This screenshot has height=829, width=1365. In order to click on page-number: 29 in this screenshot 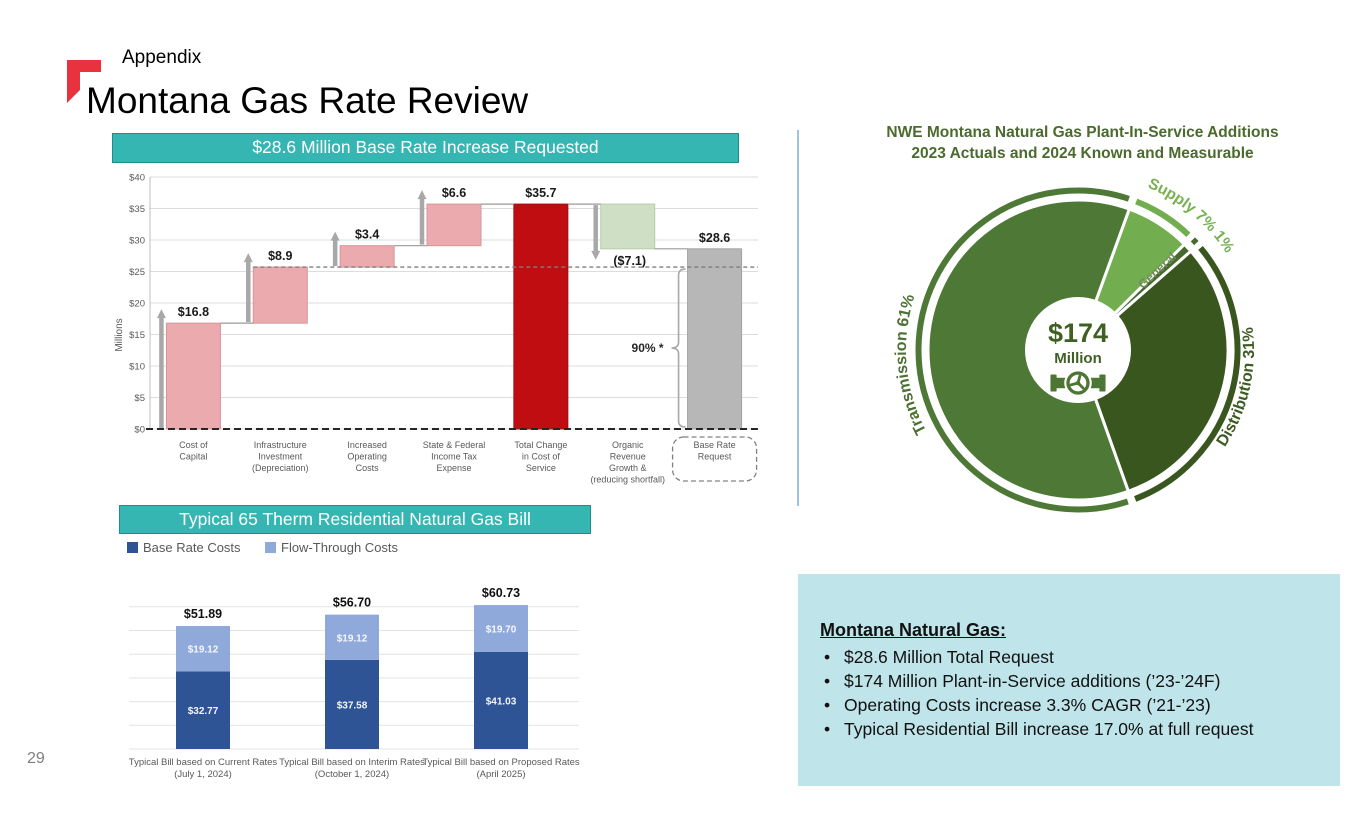, I will do `click(36, 758)`.